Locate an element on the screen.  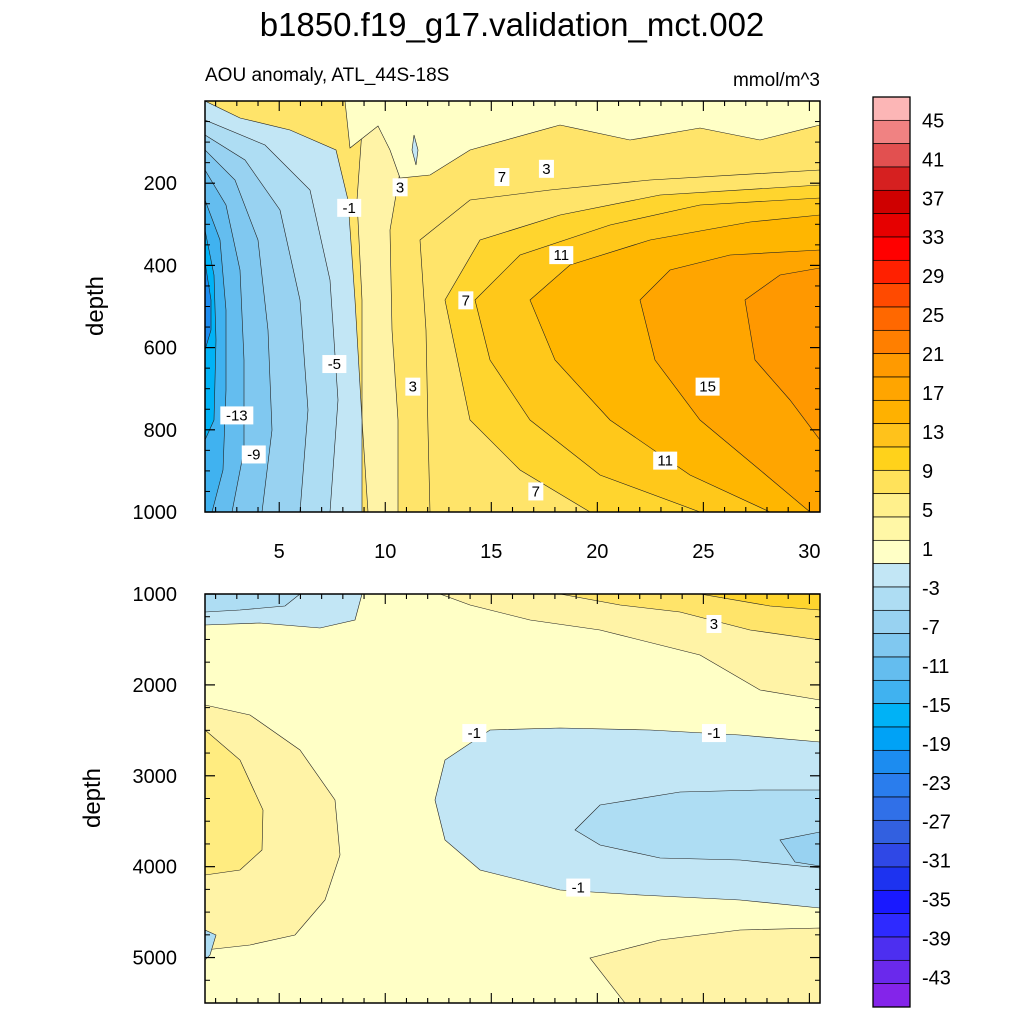
colorbar-label: 33 is located at coordinates (933, 238).